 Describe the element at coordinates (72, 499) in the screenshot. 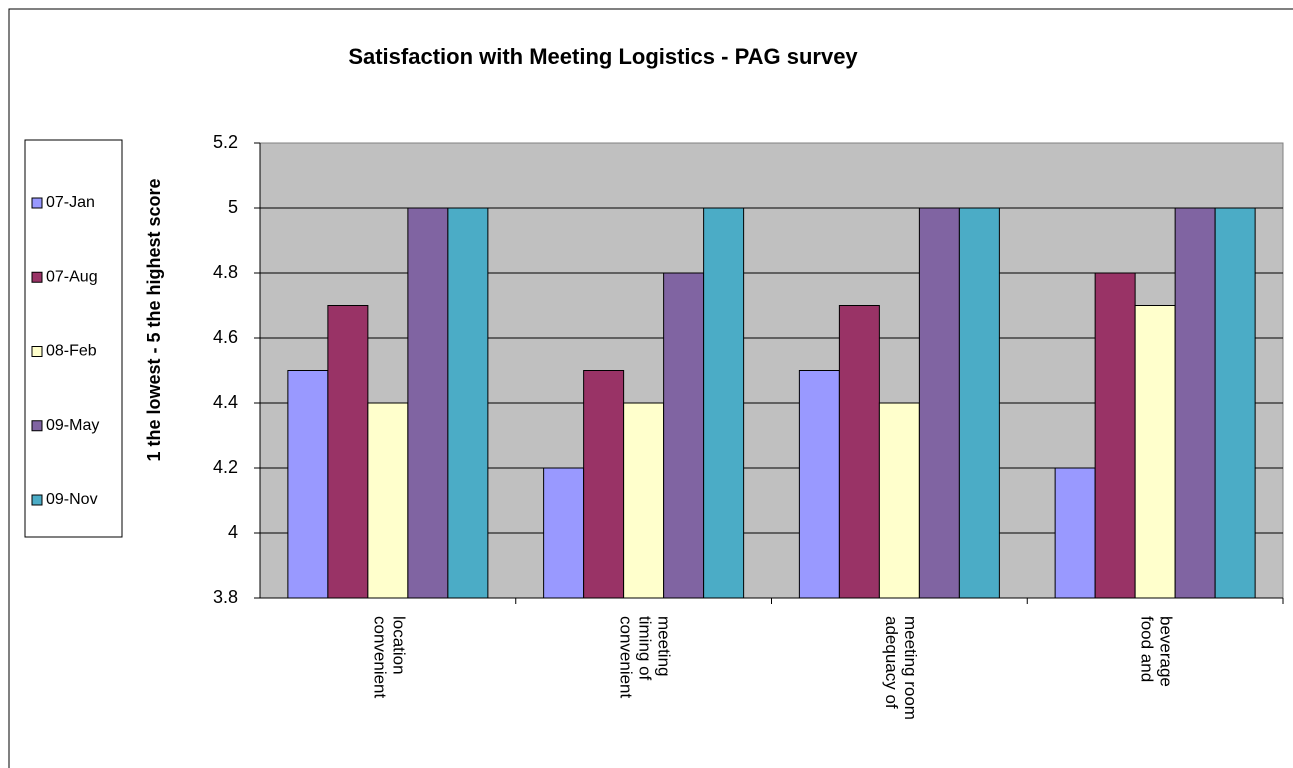

I see `legend-label: 09-Nov` at that location.